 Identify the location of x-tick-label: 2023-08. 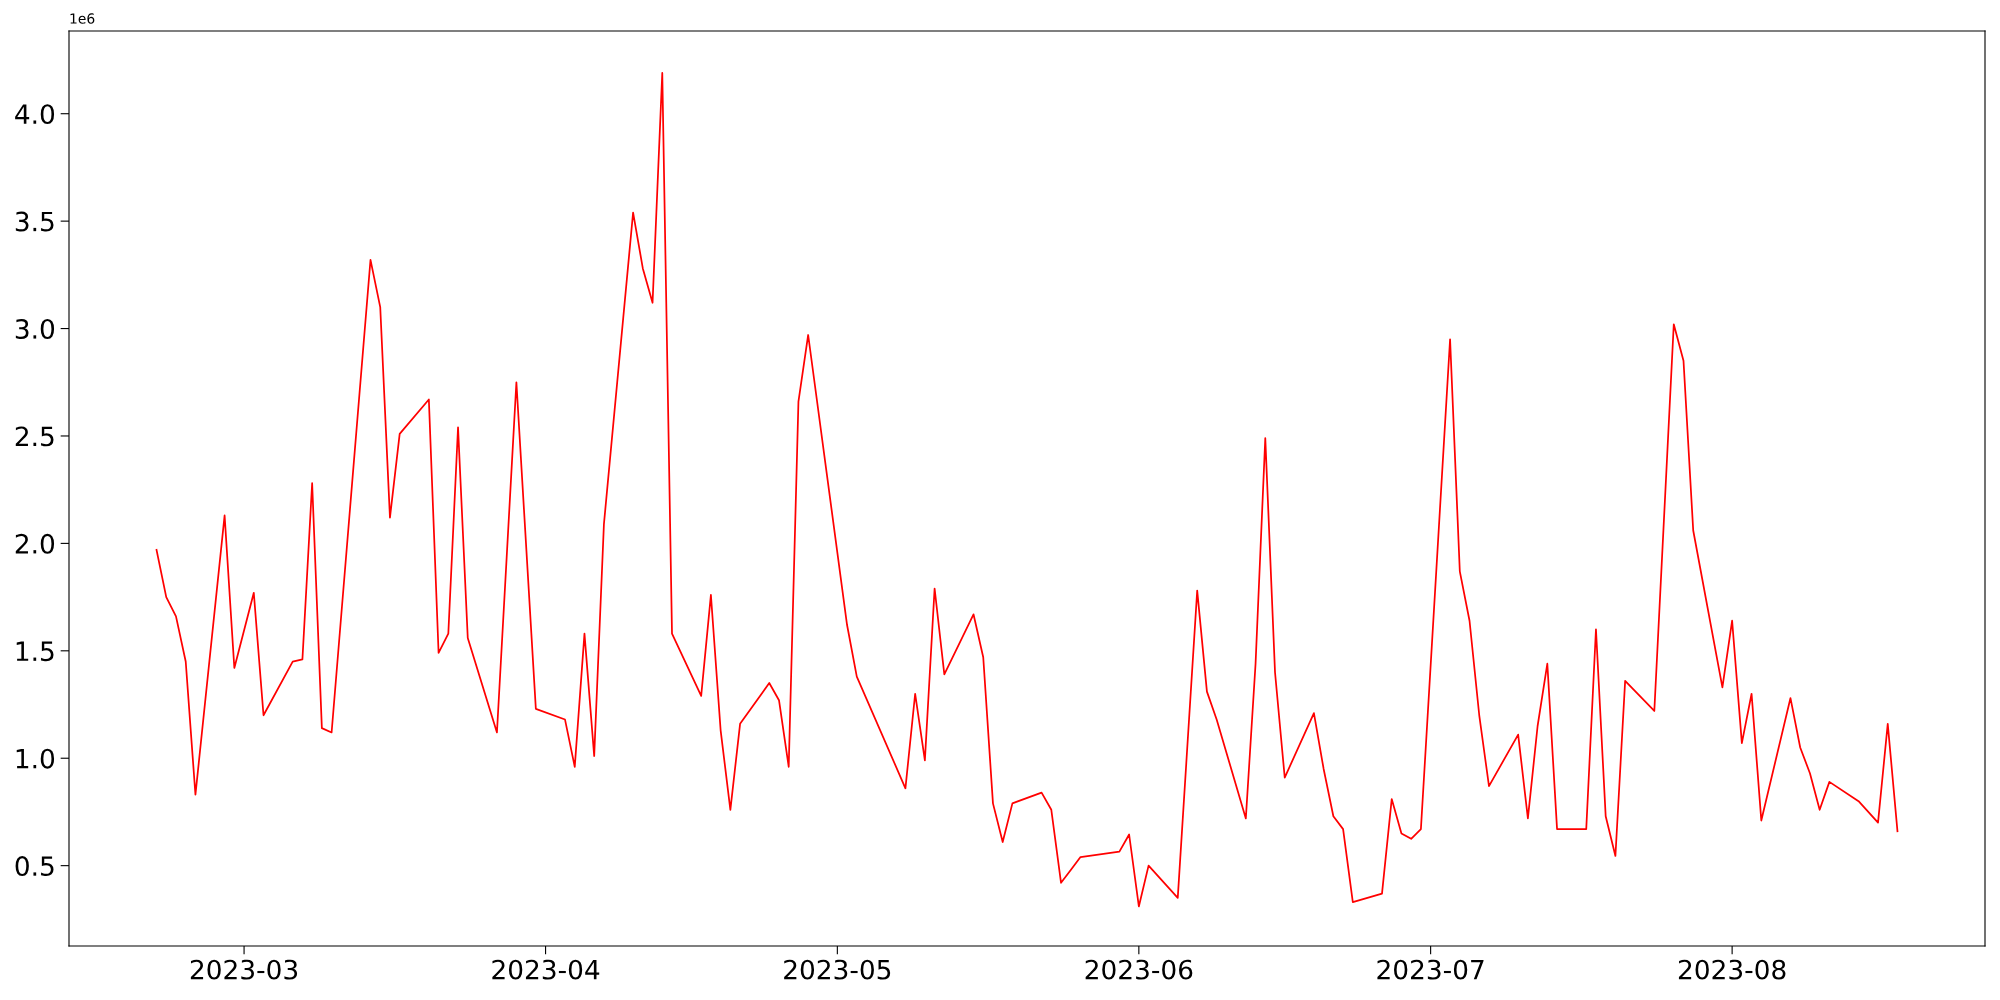
(1732, 969).